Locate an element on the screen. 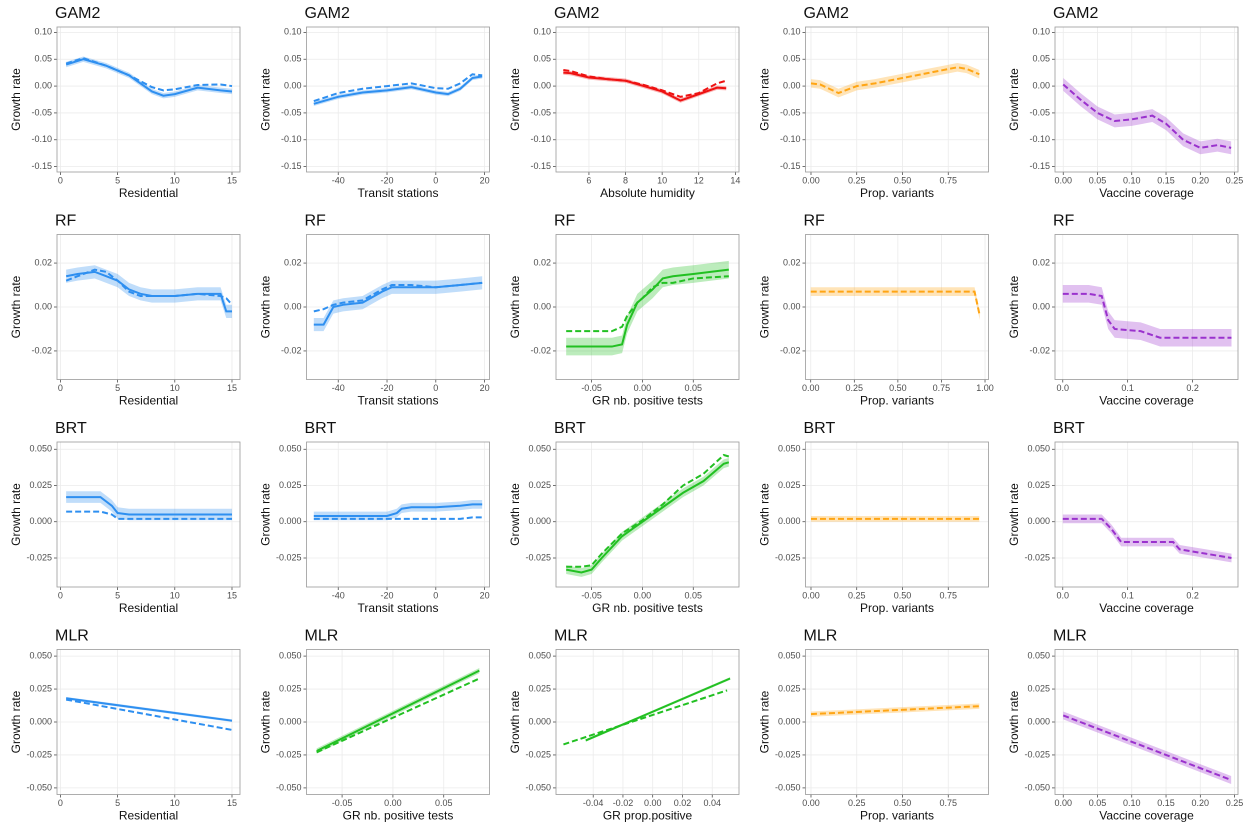  x-tick-label: -0.05 is located at coordinates (591, 388).